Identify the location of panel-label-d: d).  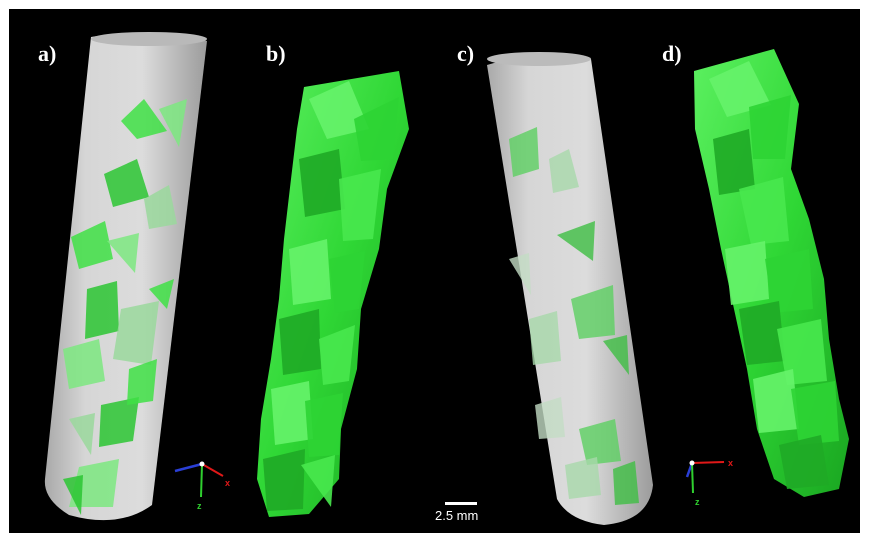
(672, 53).